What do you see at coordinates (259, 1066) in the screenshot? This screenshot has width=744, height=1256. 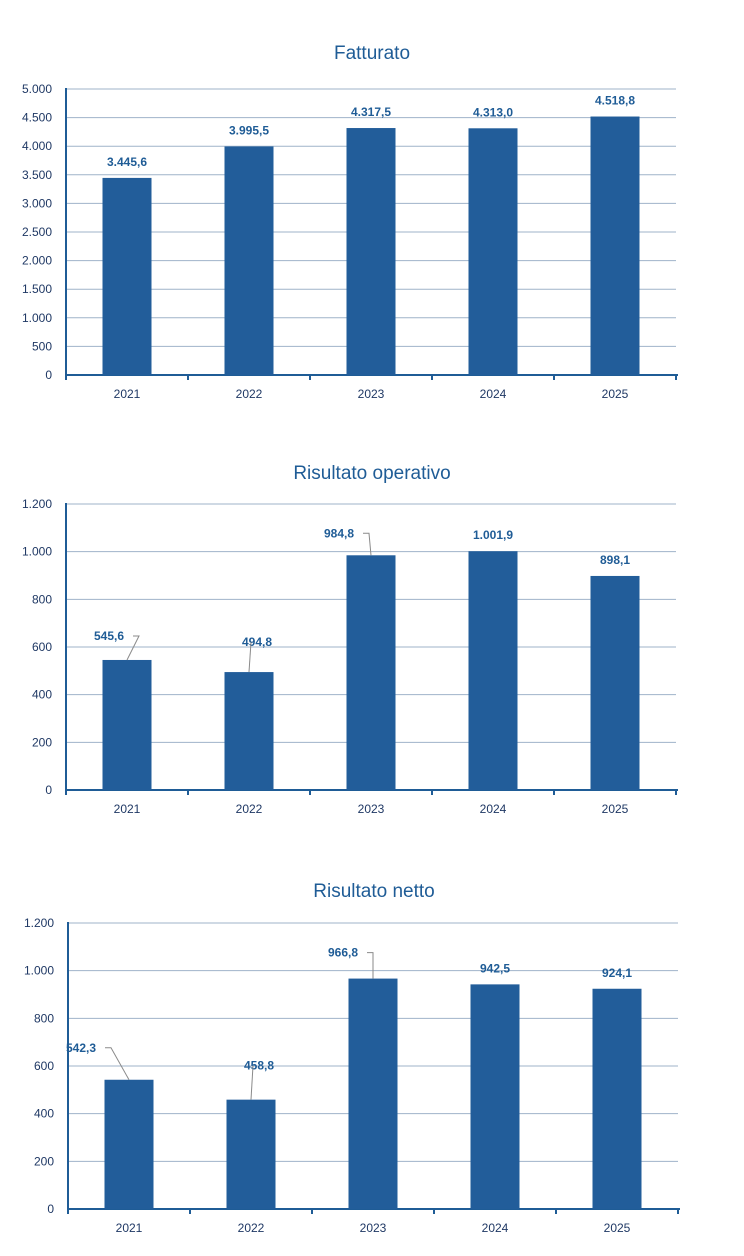 I see `data-label: 458,8` at bounding box center [259, 1066].